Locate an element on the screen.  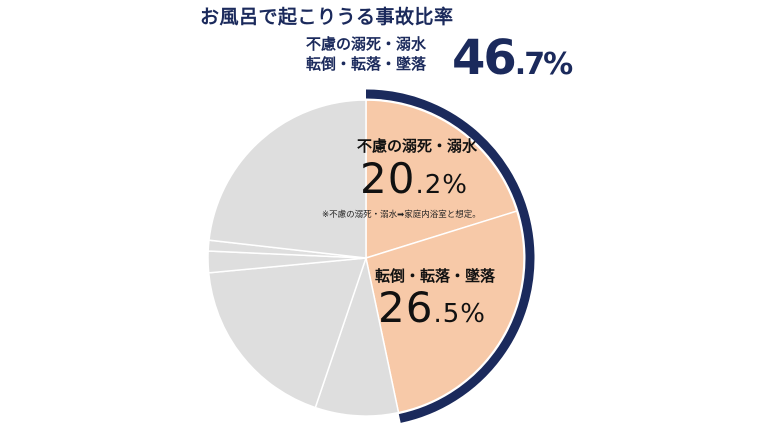
drowning-title: 不慮の溺死・溺水 is located at coordinates (417, 146).